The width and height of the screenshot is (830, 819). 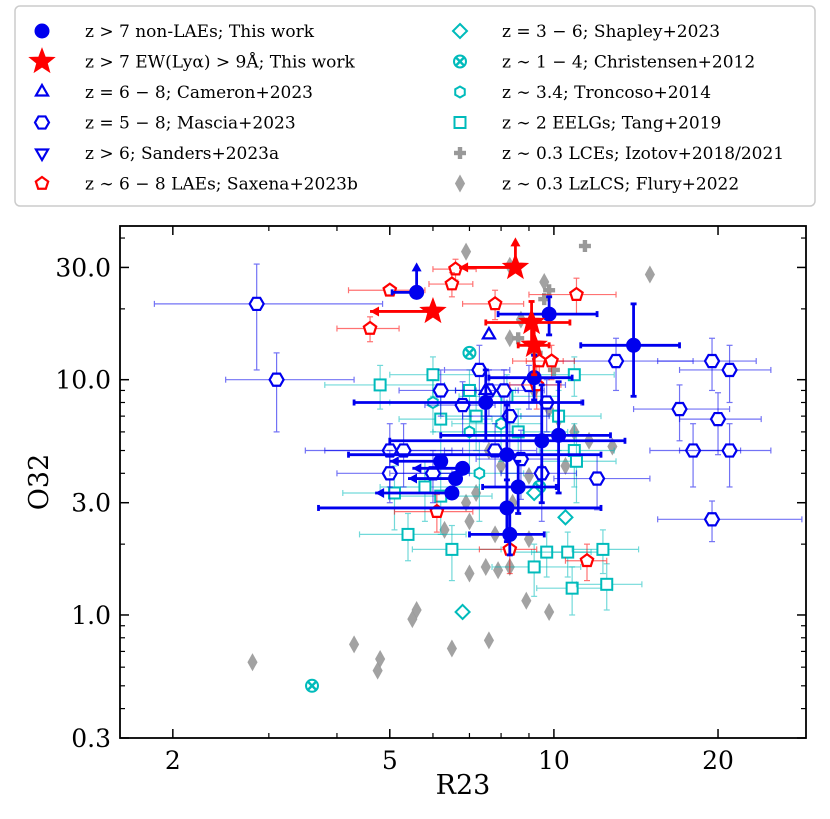 I want to click on x-axis-label: R23, so click(x=463, y=785).